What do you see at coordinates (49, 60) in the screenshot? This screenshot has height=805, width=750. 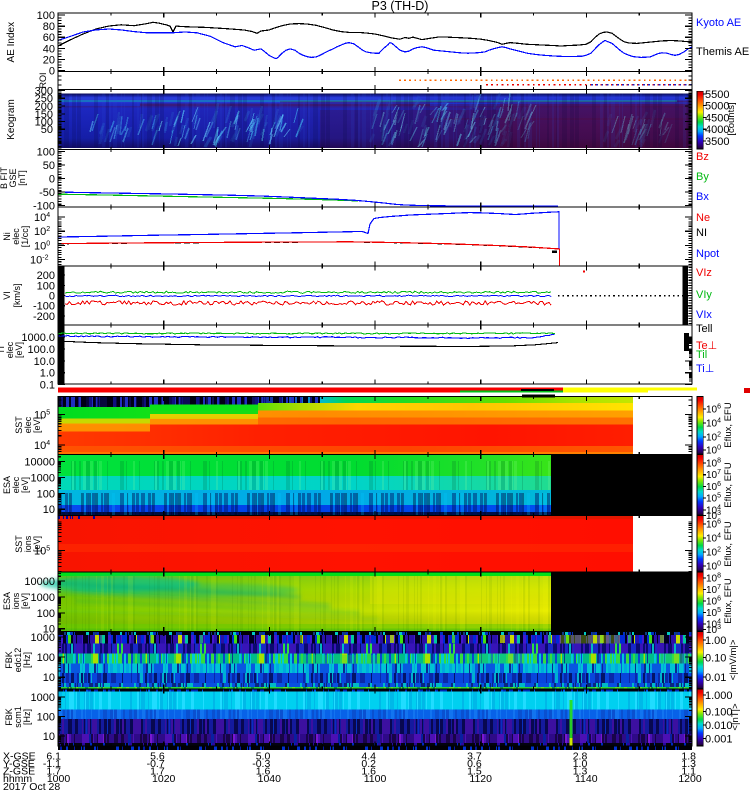 I see `svg-text: 20` at bounding box center [49, 60].